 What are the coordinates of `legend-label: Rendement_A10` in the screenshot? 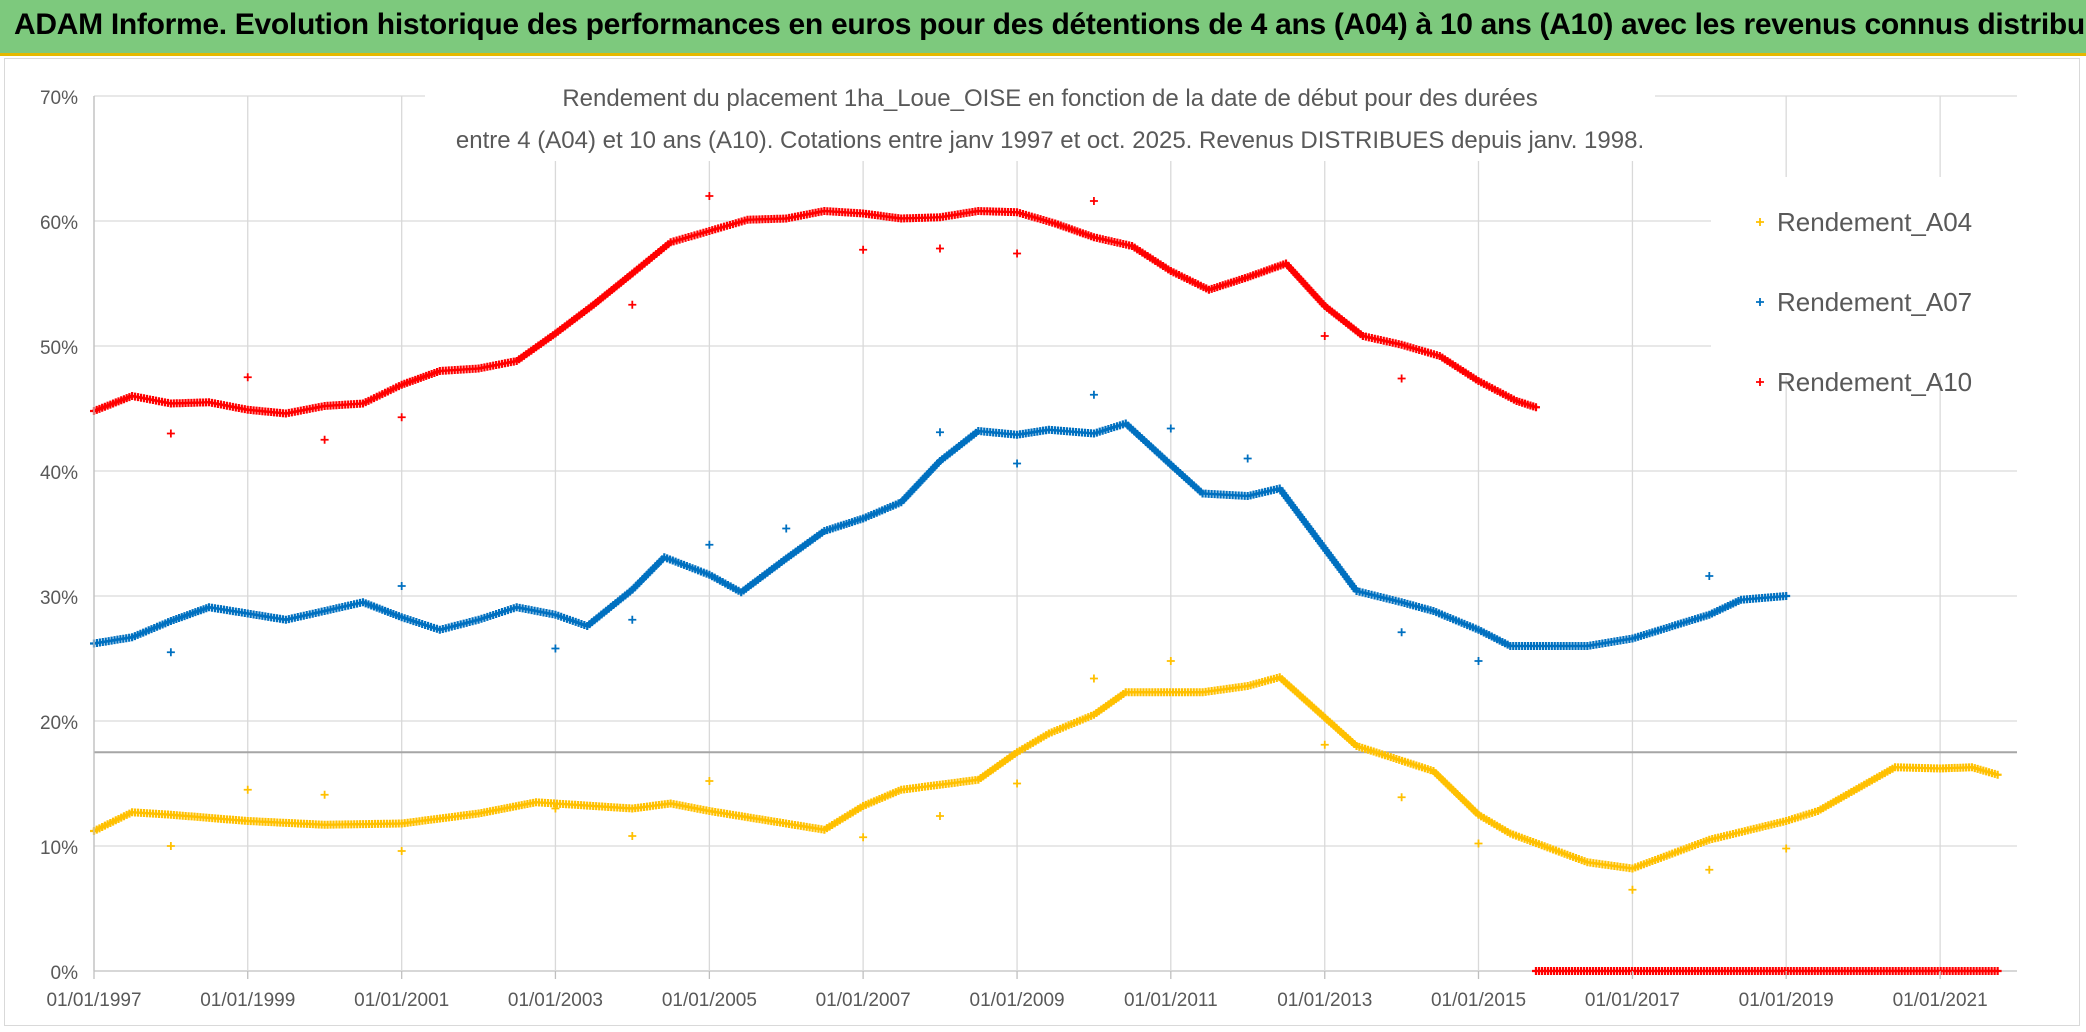 It's located at (1874, 382).